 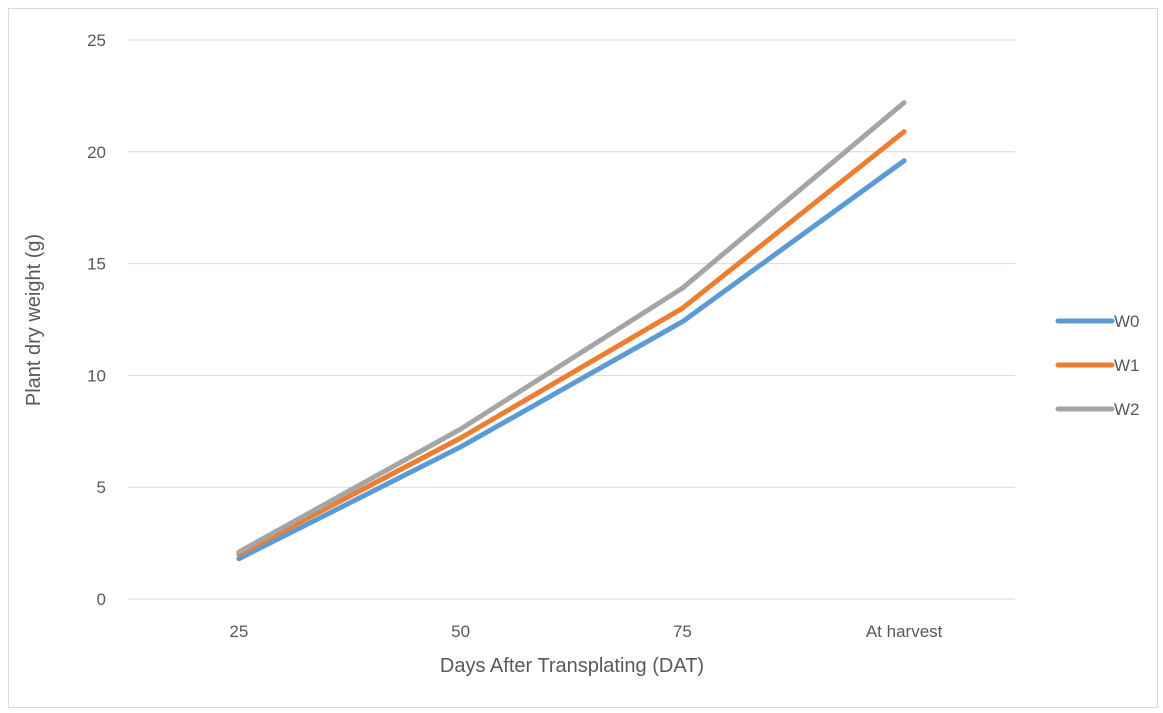 What do you see at coordinates (1127, 321) in the screenshot?
I see `legend-label-w0: W0` at bounding box center [1127, 321].